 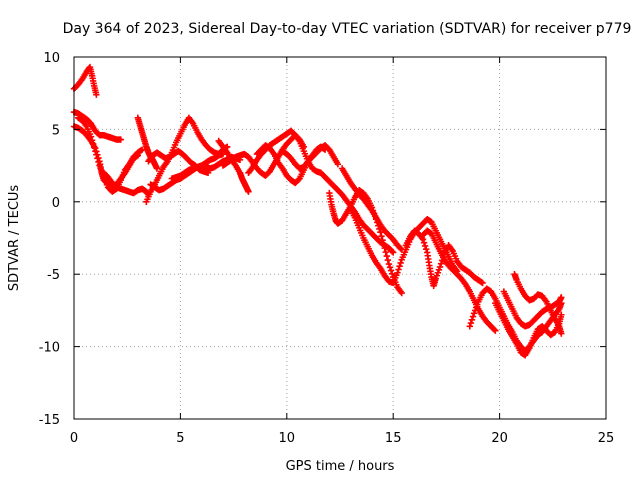 What do you see at coordinates (49, 348) in the screenshot?
I see `y-tick-label: -10` at bounding box center [49, 348].